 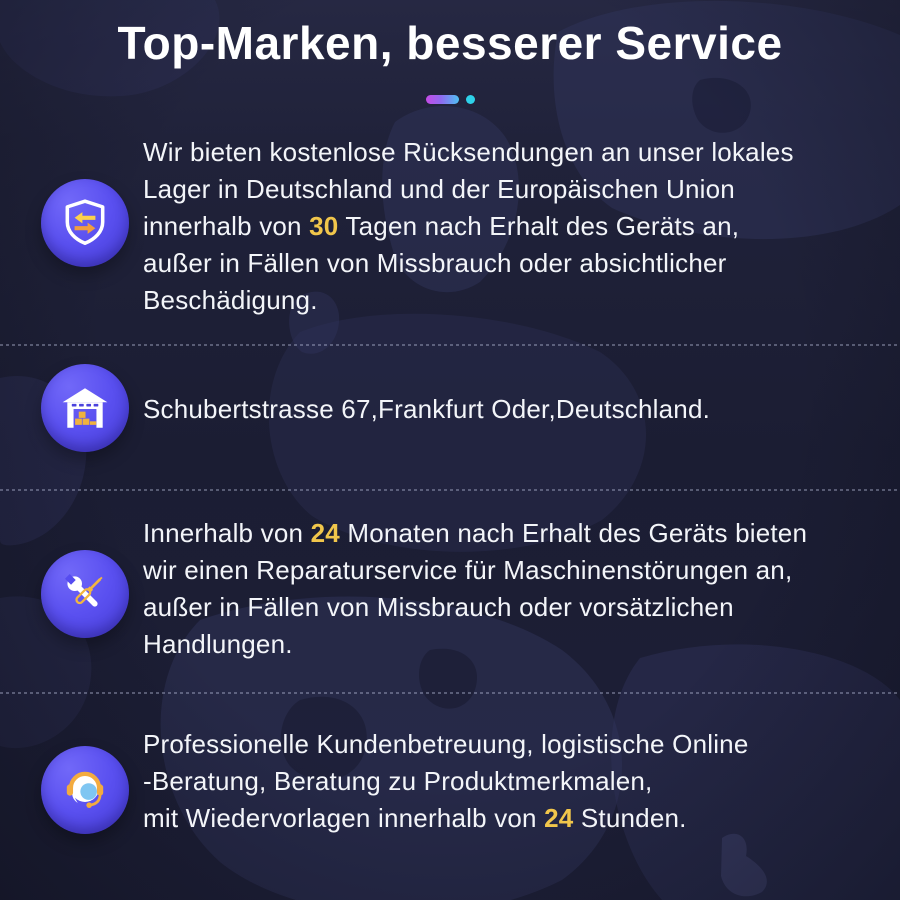 What do you see at coordinates (324, 226) in the screenshot?
I see `highlight-number: 30` at bounding box center [324, 226].